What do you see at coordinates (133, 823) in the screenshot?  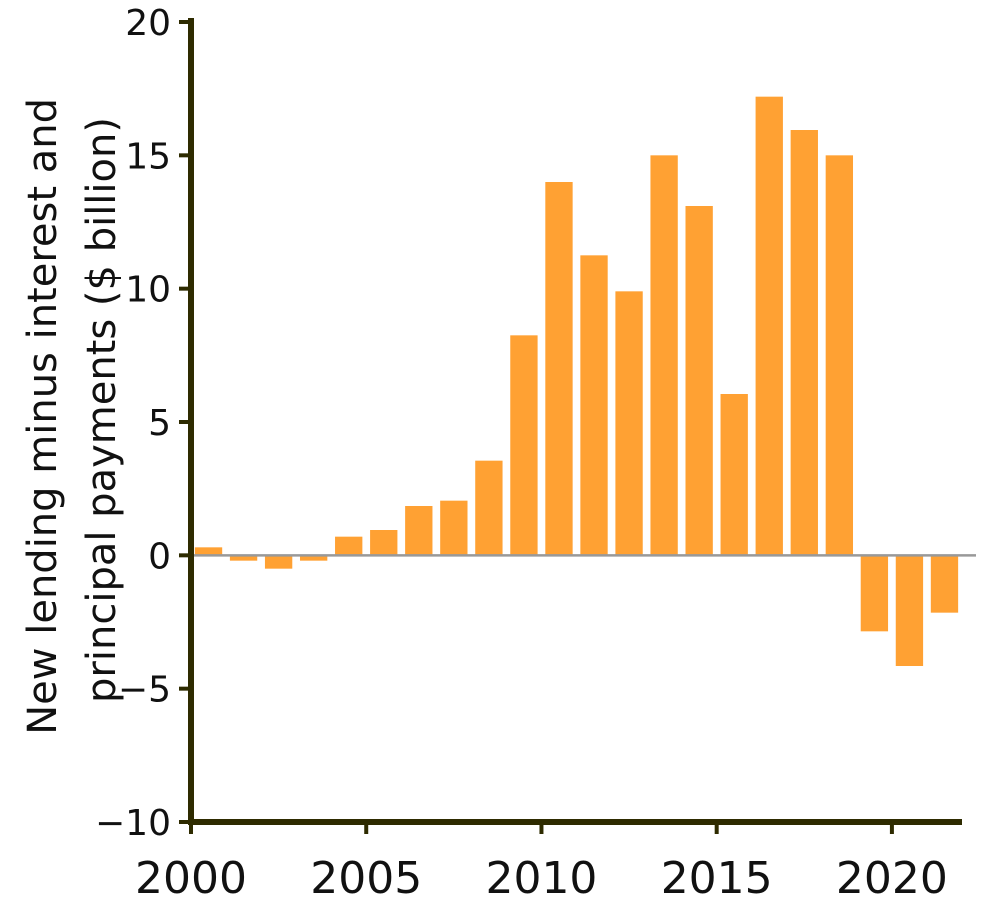 I see `y-tick-label: −10` at bounding box center [133, 823].